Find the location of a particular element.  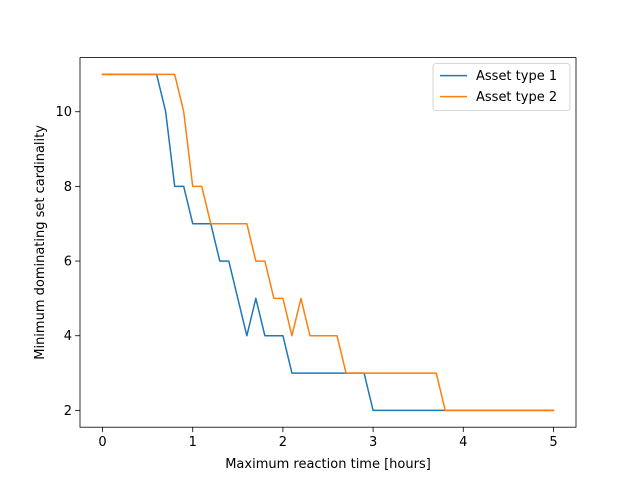

x-axis-ticks: 0 1 2 3 4 5 is located at coordinates (328, 438).